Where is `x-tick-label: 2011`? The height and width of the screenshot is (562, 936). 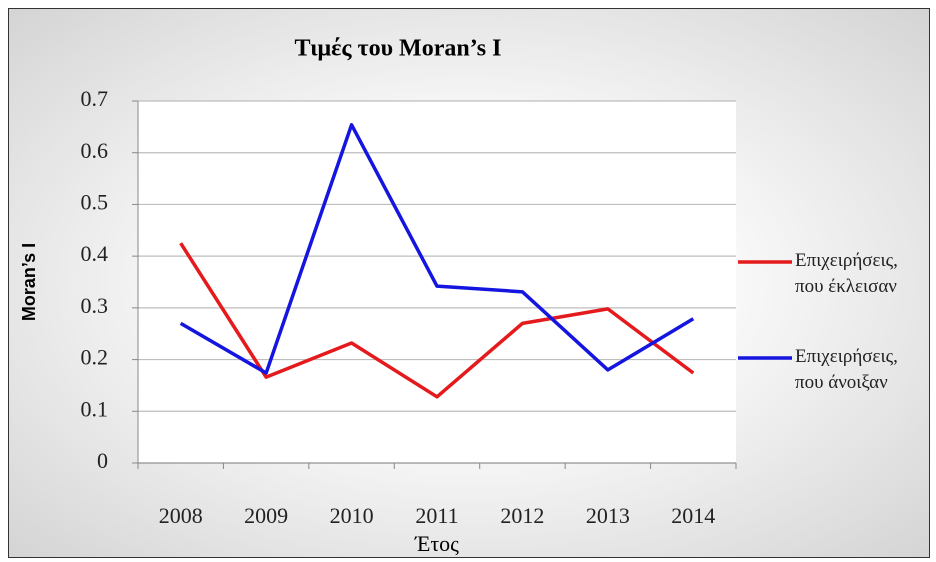 x-tick-label: 2011 is located at coordinates (436, 515).